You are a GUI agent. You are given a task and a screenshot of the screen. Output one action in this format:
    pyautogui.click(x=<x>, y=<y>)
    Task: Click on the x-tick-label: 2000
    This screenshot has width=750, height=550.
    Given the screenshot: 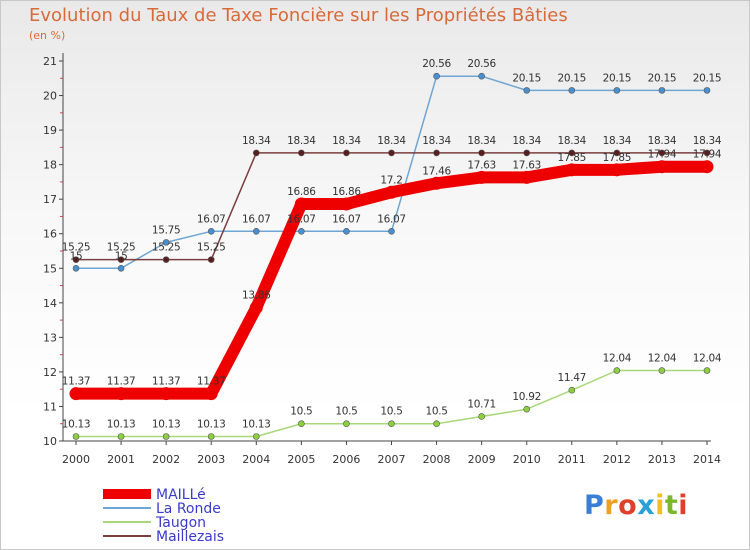 What is the action you would take?
    pyautogui.click(x=76, y=459)
    